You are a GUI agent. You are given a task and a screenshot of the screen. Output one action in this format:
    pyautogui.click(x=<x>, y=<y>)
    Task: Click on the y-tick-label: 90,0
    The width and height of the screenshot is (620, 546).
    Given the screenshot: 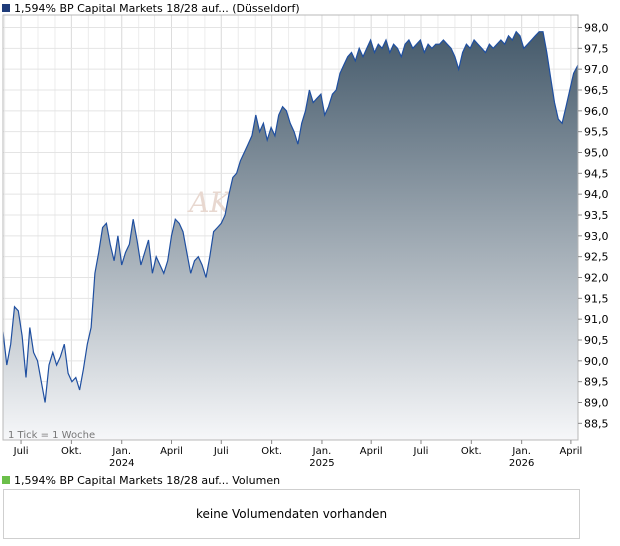 What is the action you would take?
    pyautogui.click(x=596, y=361)
    